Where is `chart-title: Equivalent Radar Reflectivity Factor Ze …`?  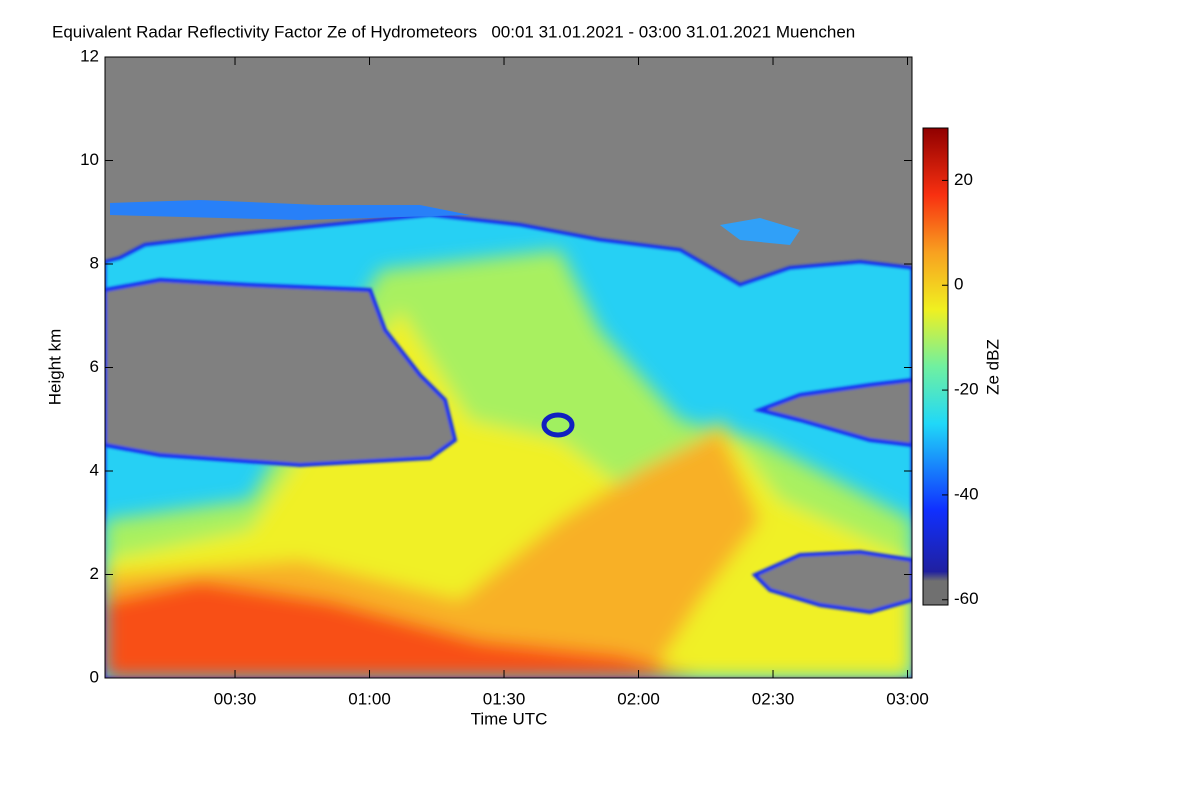
chart-title: Equivalent Radar Reflectivity Factor Ze … is located at coordinates (453, 31).